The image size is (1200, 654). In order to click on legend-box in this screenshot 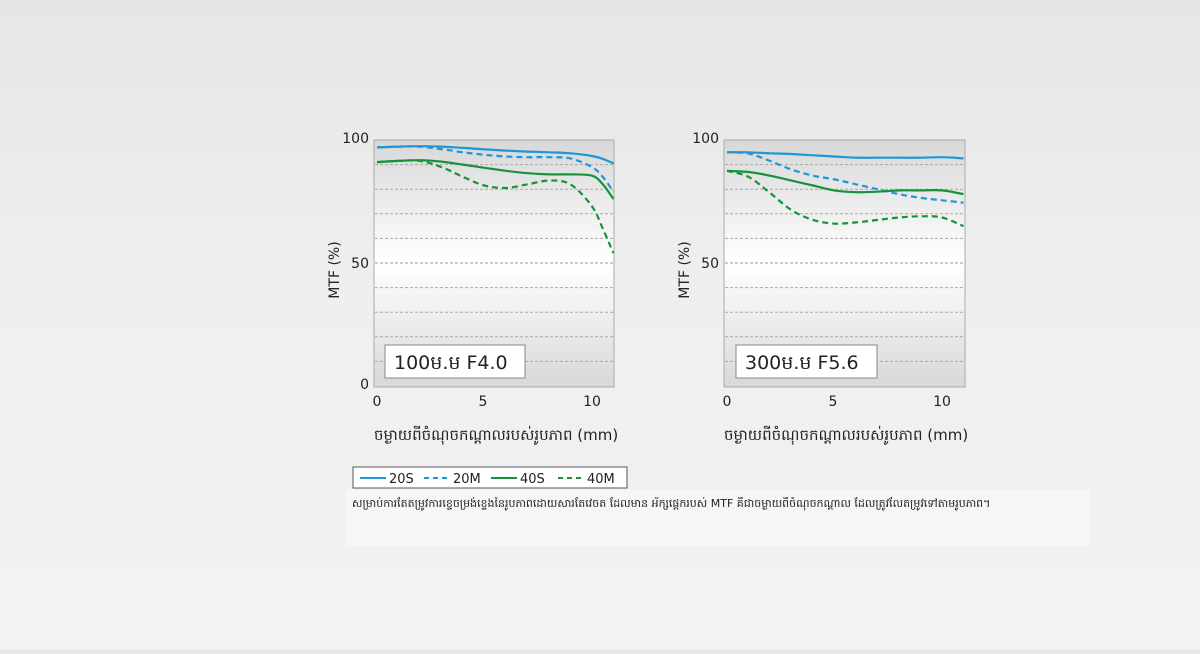, I will do `click(490, 477)`.